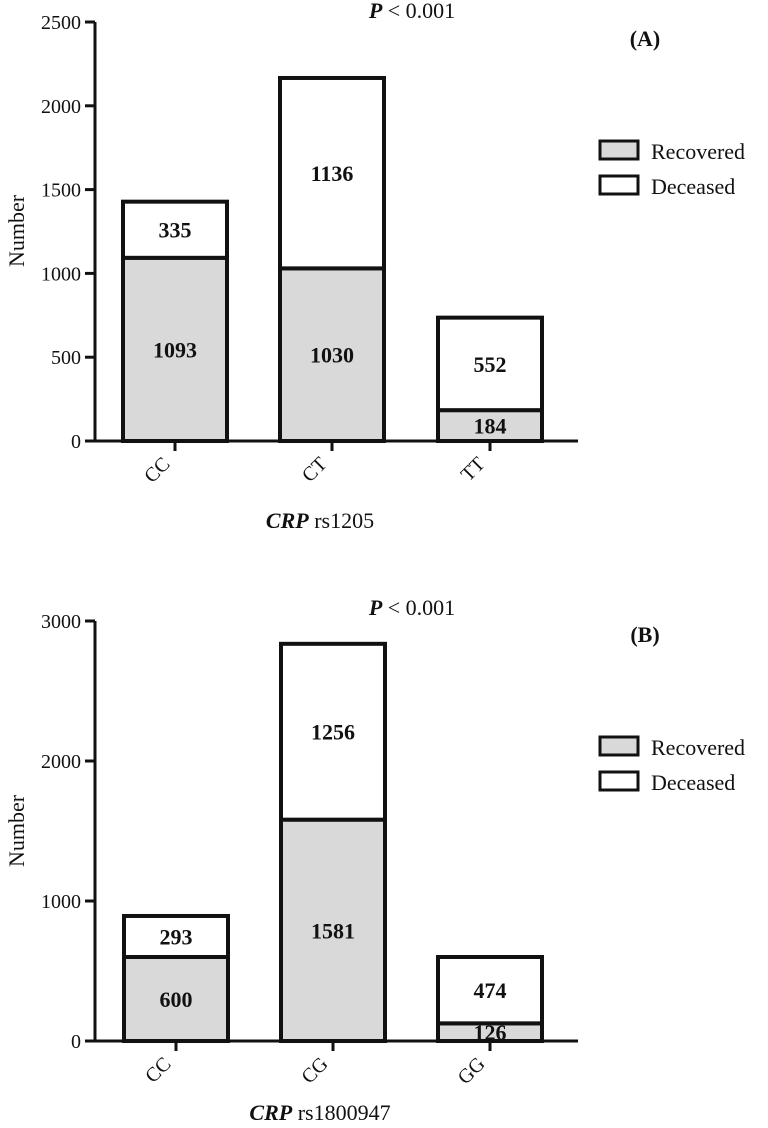  I want to click on bar-deceased-cg, so click(333, 731).